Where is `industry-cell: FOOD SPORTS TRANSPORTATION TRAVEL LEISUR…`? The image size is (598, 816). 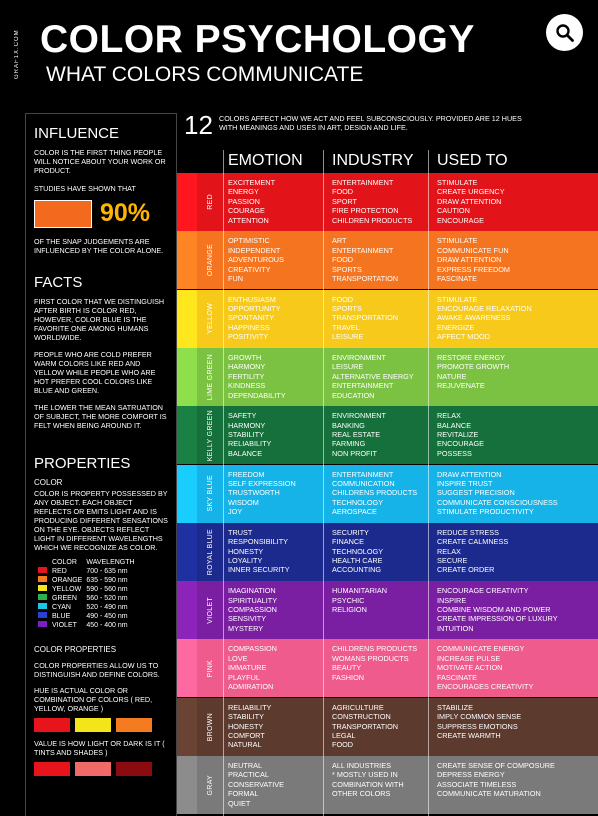
industry-cell: FOOD SPORTS TRANSPORTATION TRAVEL LEISUR… is located at coordinates (365, 318).